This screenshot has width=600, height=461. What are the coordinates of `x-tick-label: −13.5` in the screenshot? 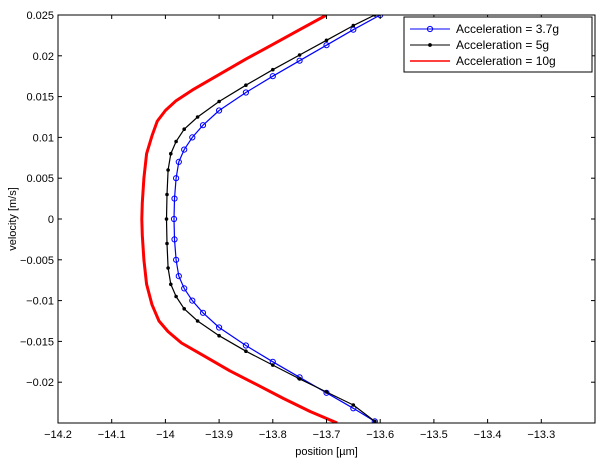 It's located at (434, 435).